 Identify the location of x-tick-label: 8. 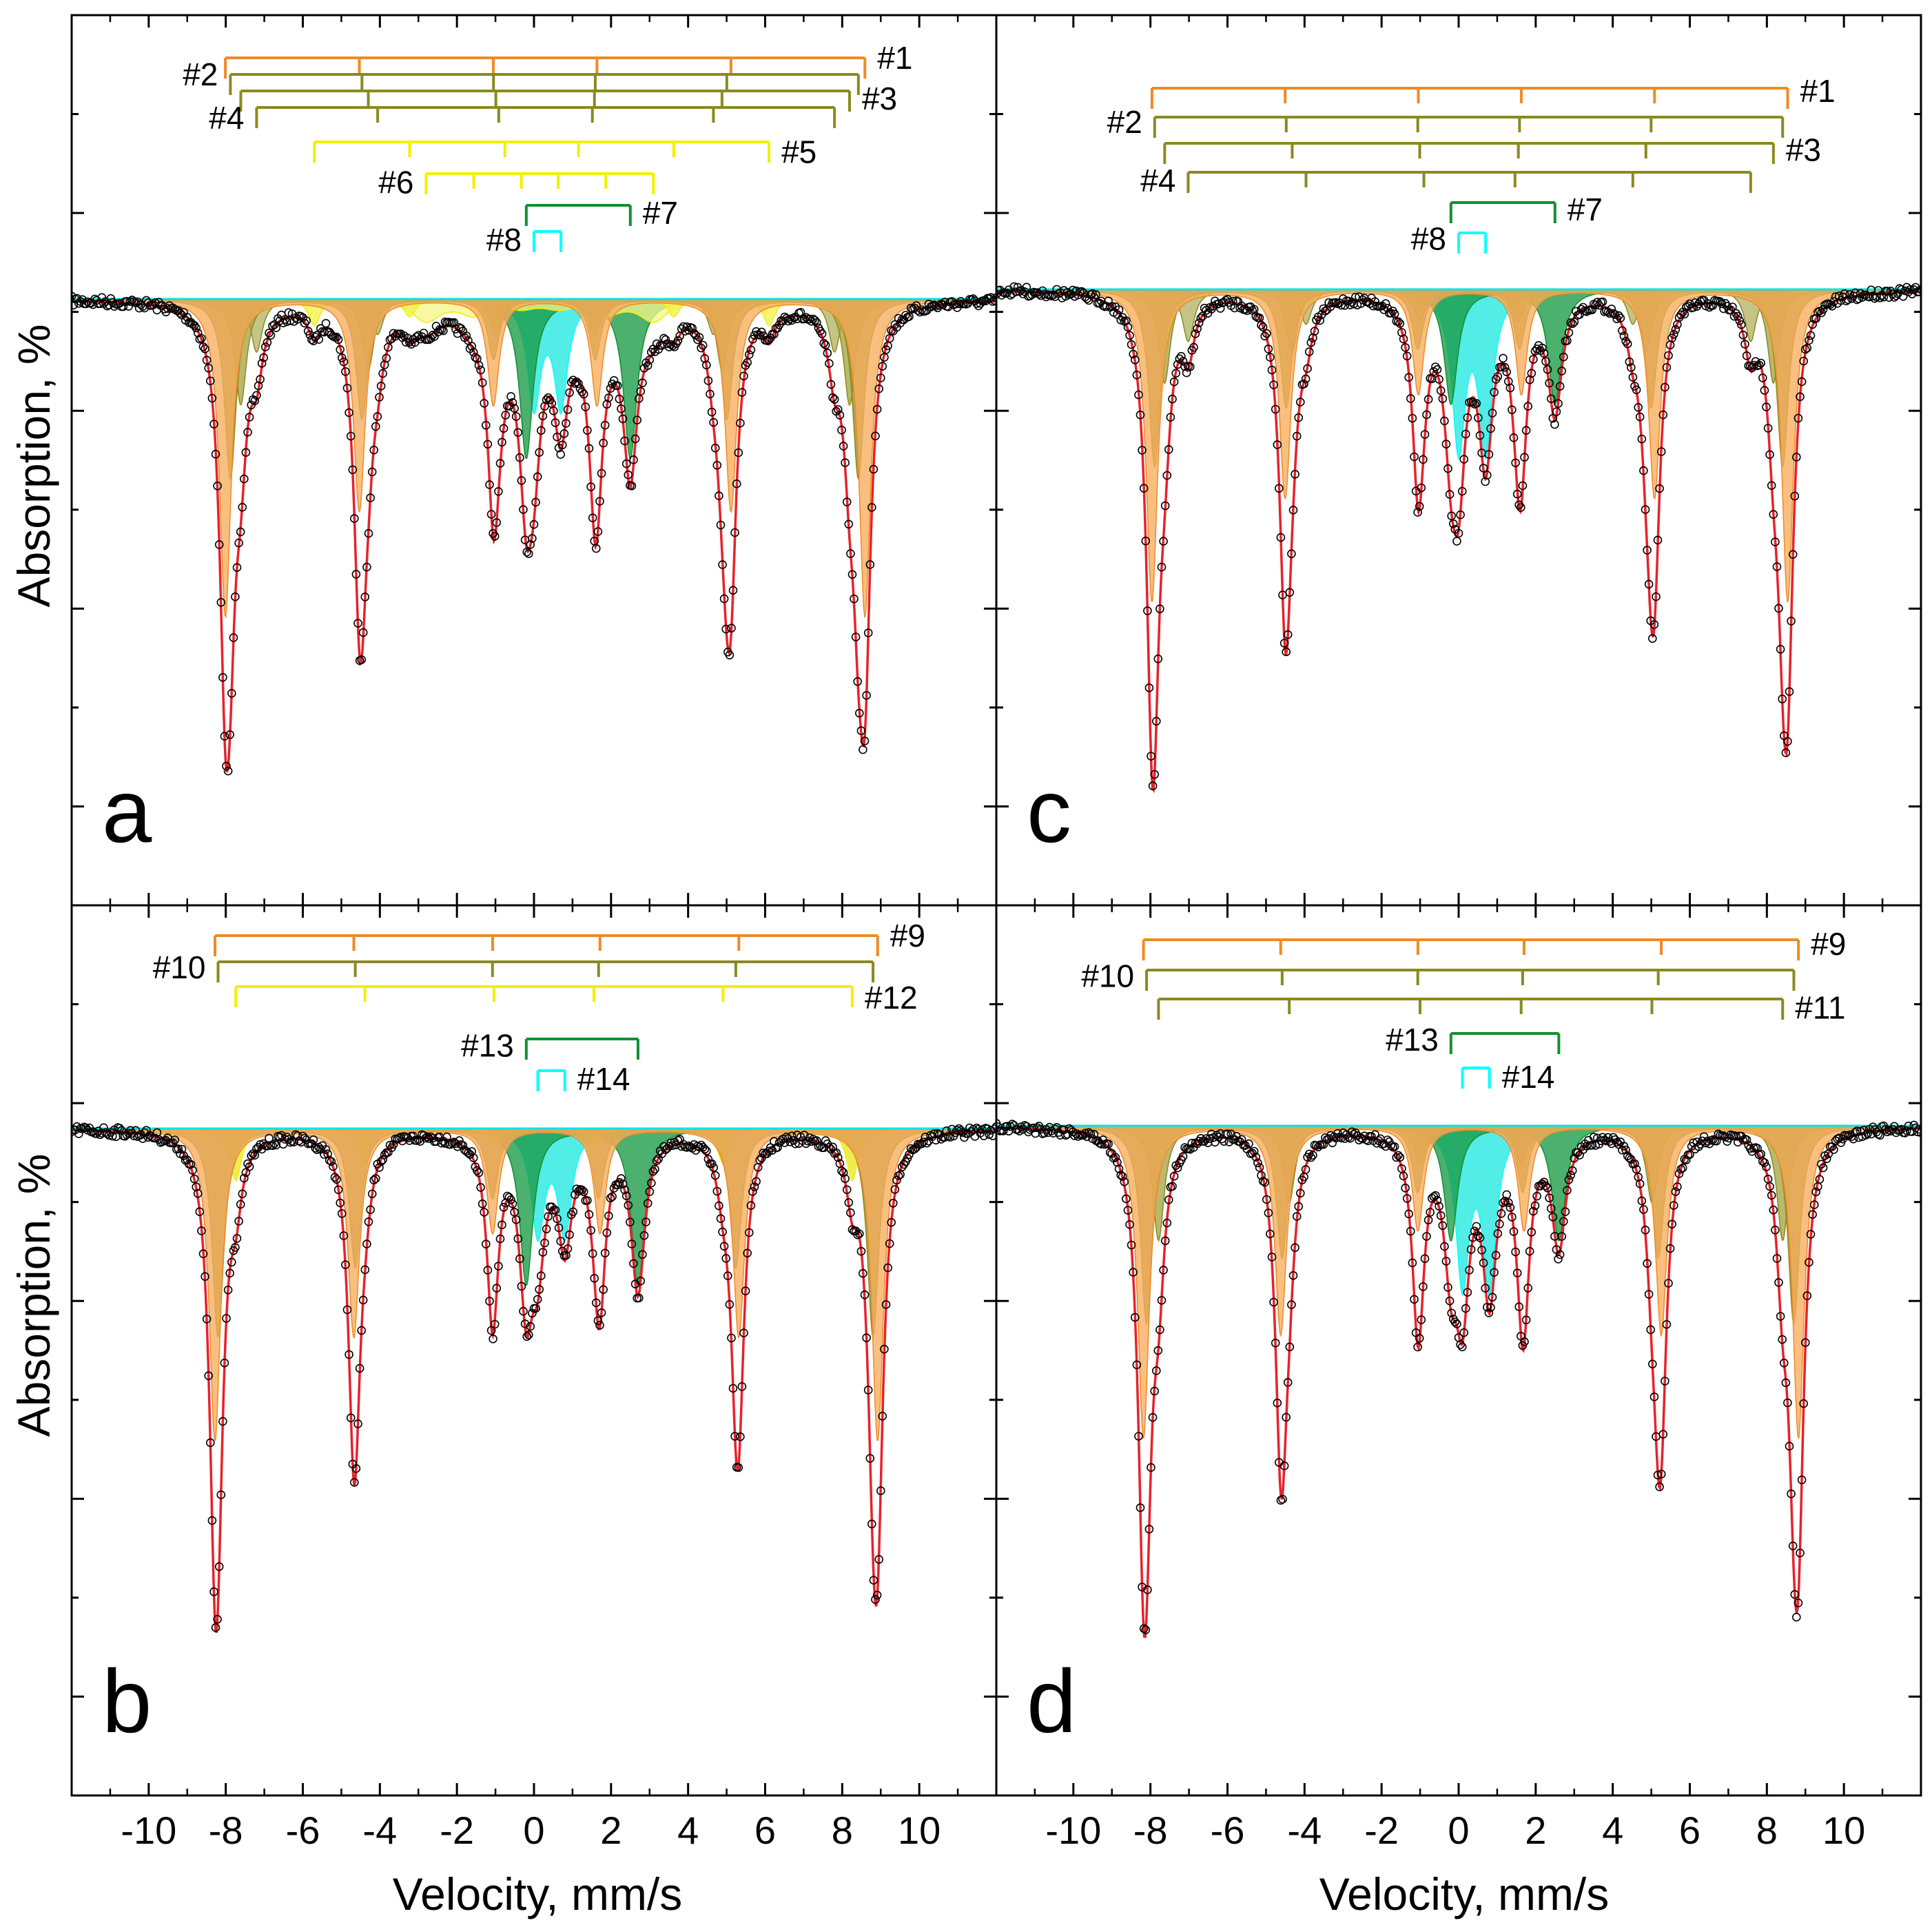
(842, 1830).